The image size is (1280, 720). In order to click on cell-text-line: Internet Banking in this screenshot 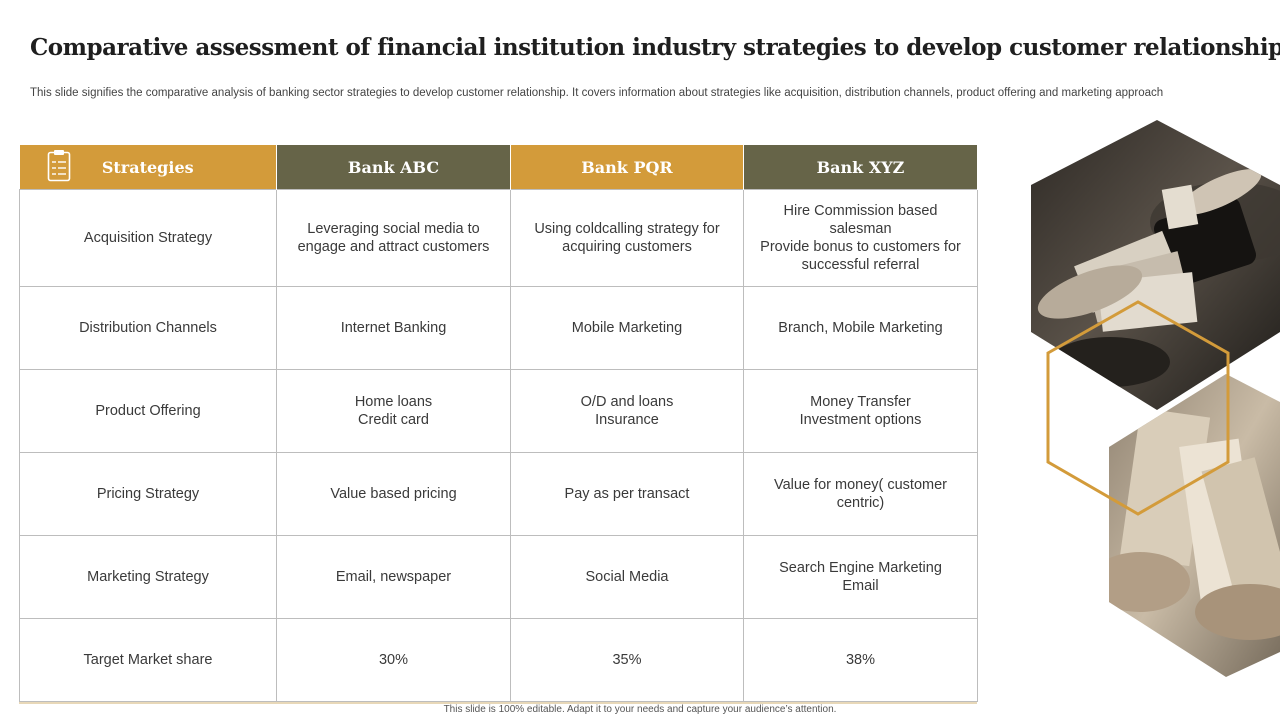, I will do `click(393, 328)`.